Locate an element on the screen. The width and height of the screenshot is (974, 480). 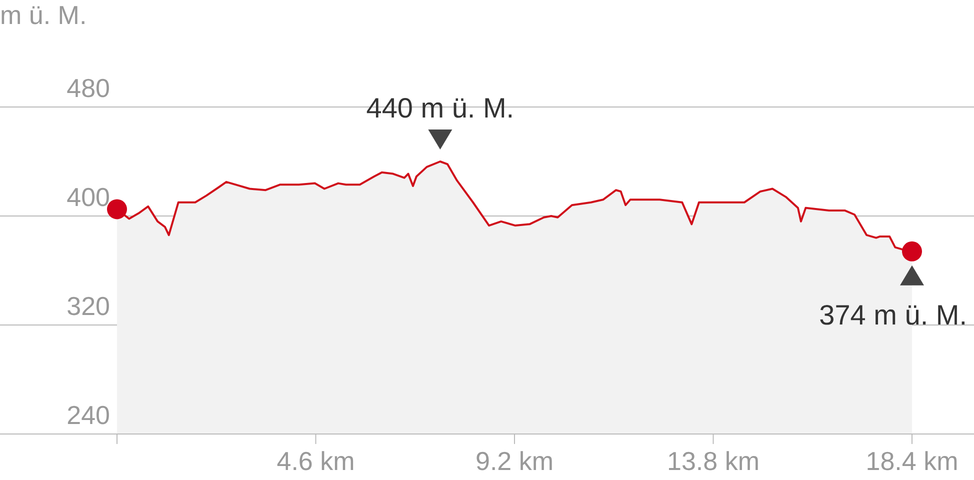
annotation: 374 m ü. M. is located at coordinates (893, 314).